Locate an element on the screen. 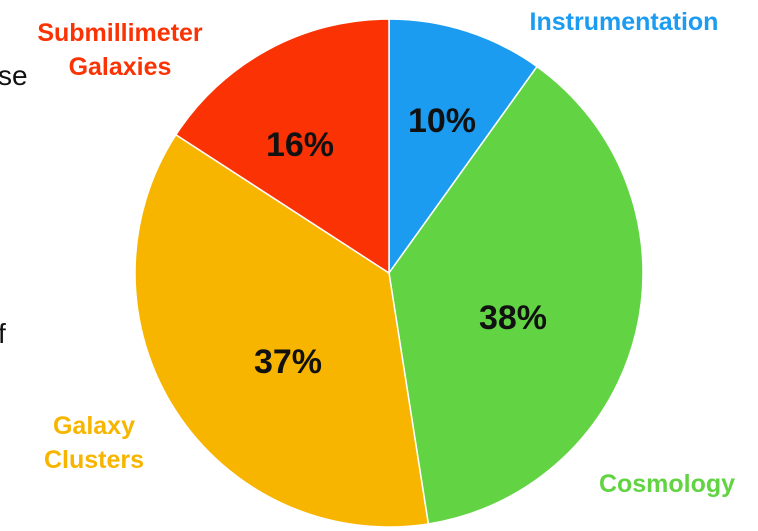 The height and width of the screenshot is (531, 758). slice-category-label-line: Galaxy is located at coordinates (94, 426).